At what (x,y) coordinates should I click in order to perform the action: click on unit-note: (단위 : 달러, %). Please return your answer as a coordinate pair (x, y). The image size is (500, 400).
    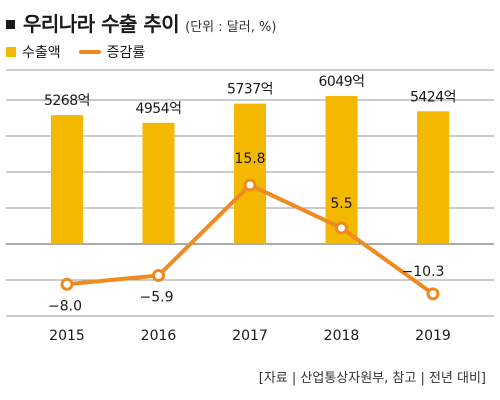
    Looking at the image, I should click on (231, 27).